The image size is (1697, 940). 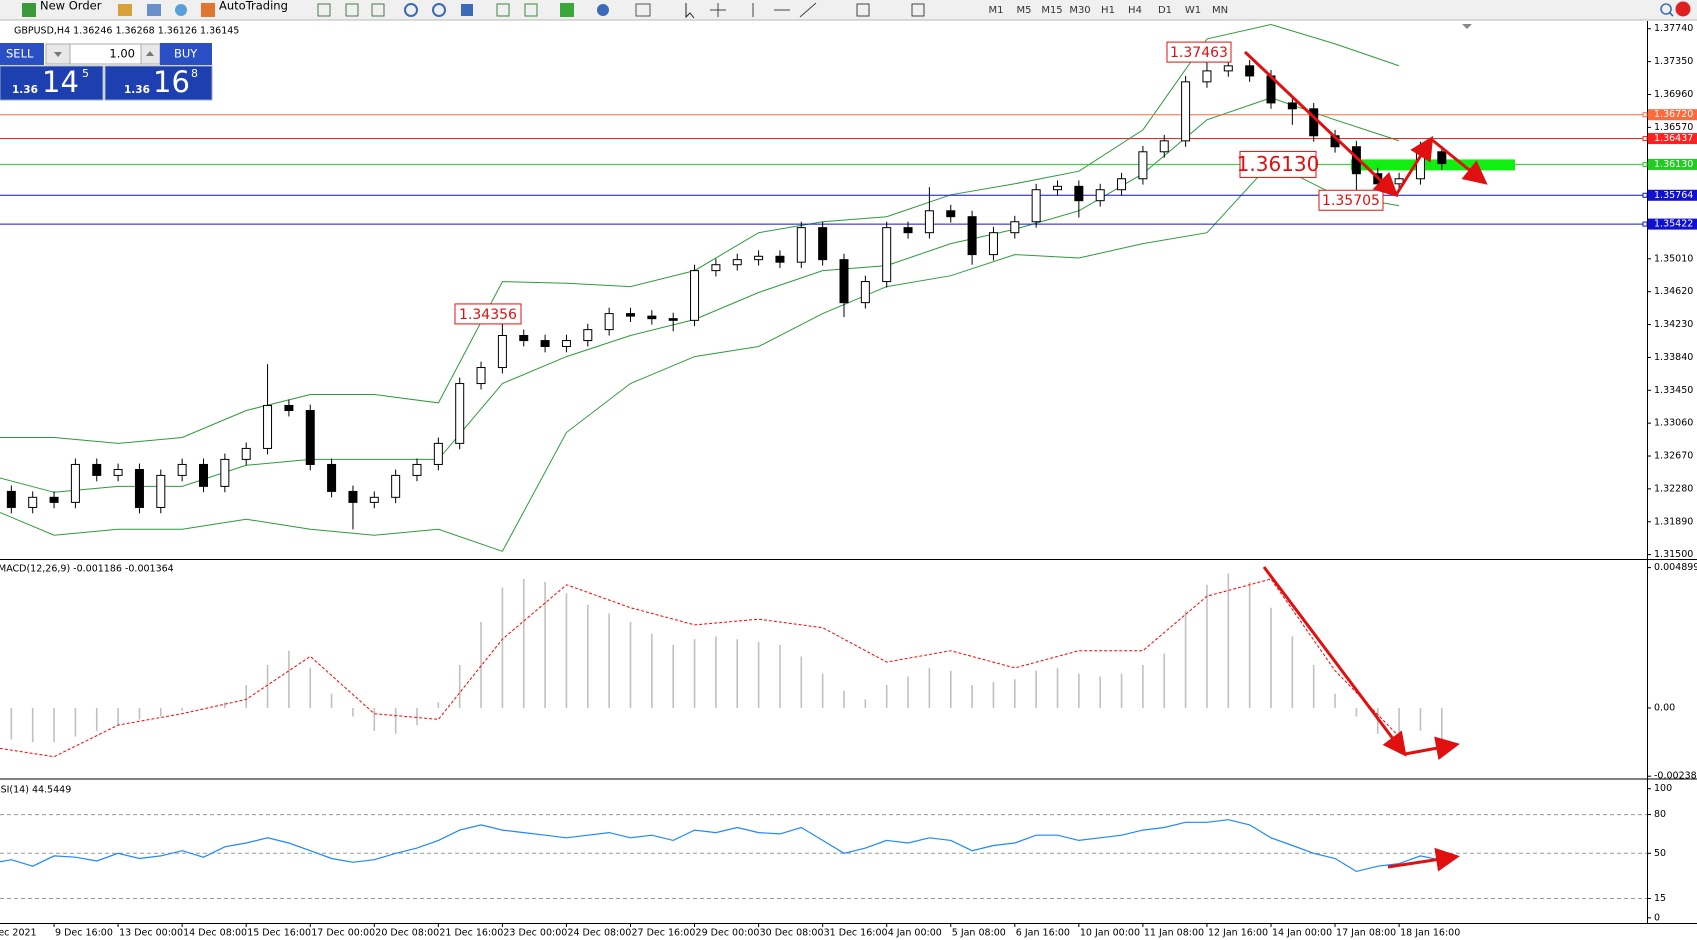 What do you see at coordinates (1673, 554) in the screenshot?
I see `y-tick-label: 1.31500` at bounding box center [1673, 554].